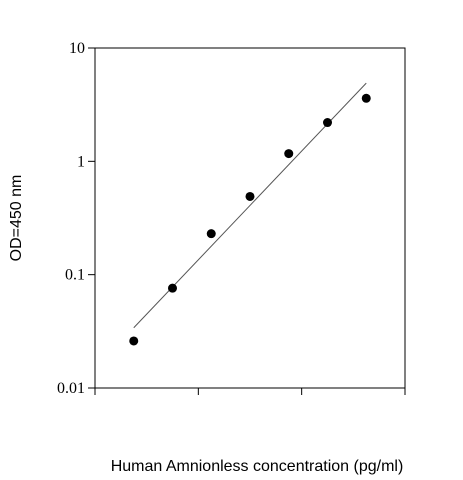 This screenshot has height=480, width=463. I want to click on y-axis: 0.01 0.1 1 10, so click(76, 218).